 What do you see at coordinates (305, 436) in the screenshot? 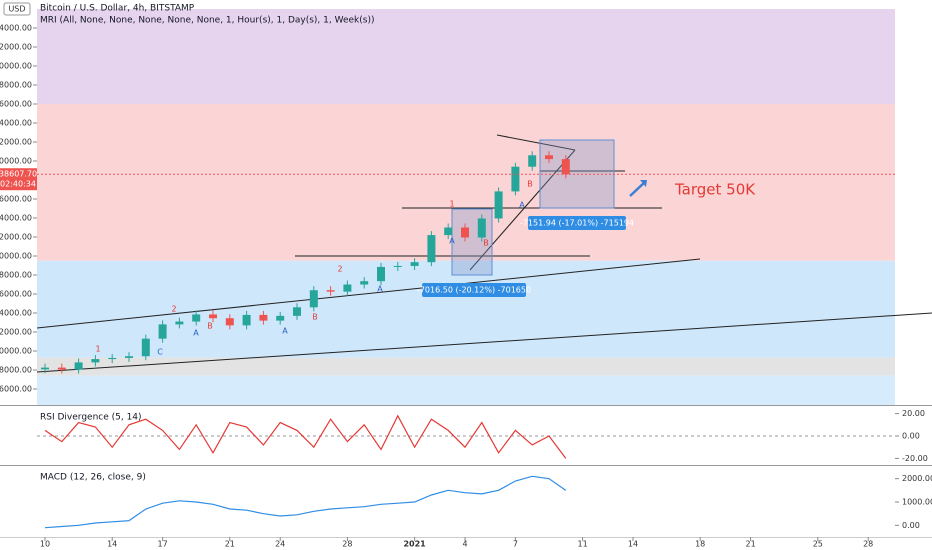
I see `rsi-line` at bounding box center [305, 436].